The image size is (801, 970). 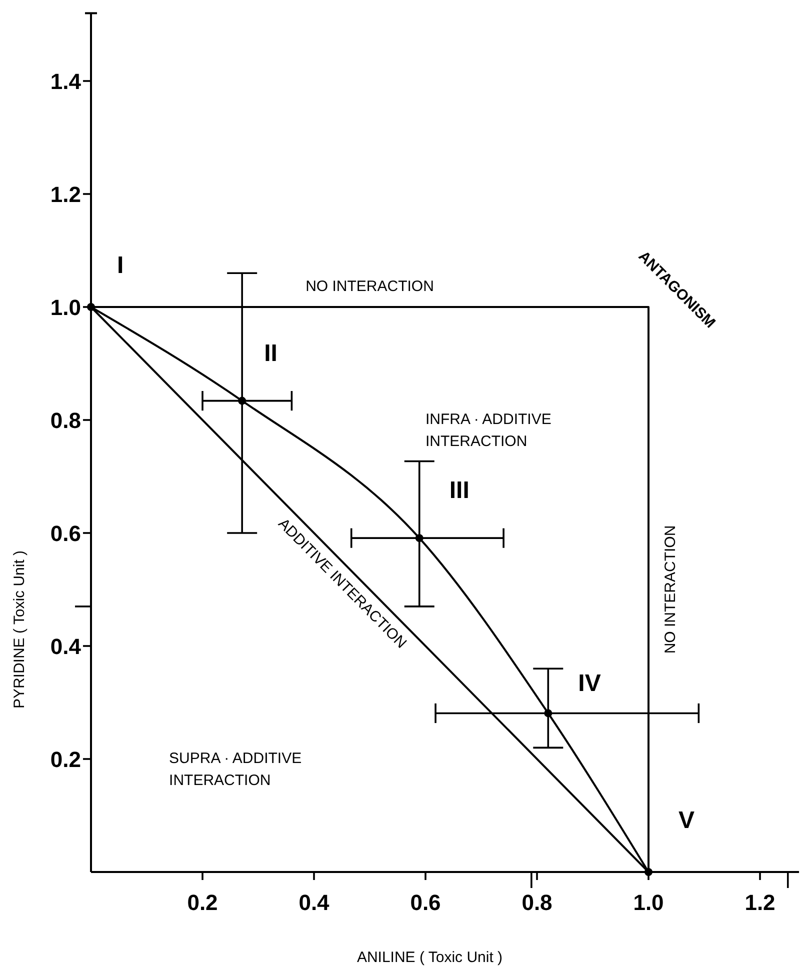 I want to click on y-axis-title: PYRIDINE ( Toxic Unit ), so click(x=19, y=629).